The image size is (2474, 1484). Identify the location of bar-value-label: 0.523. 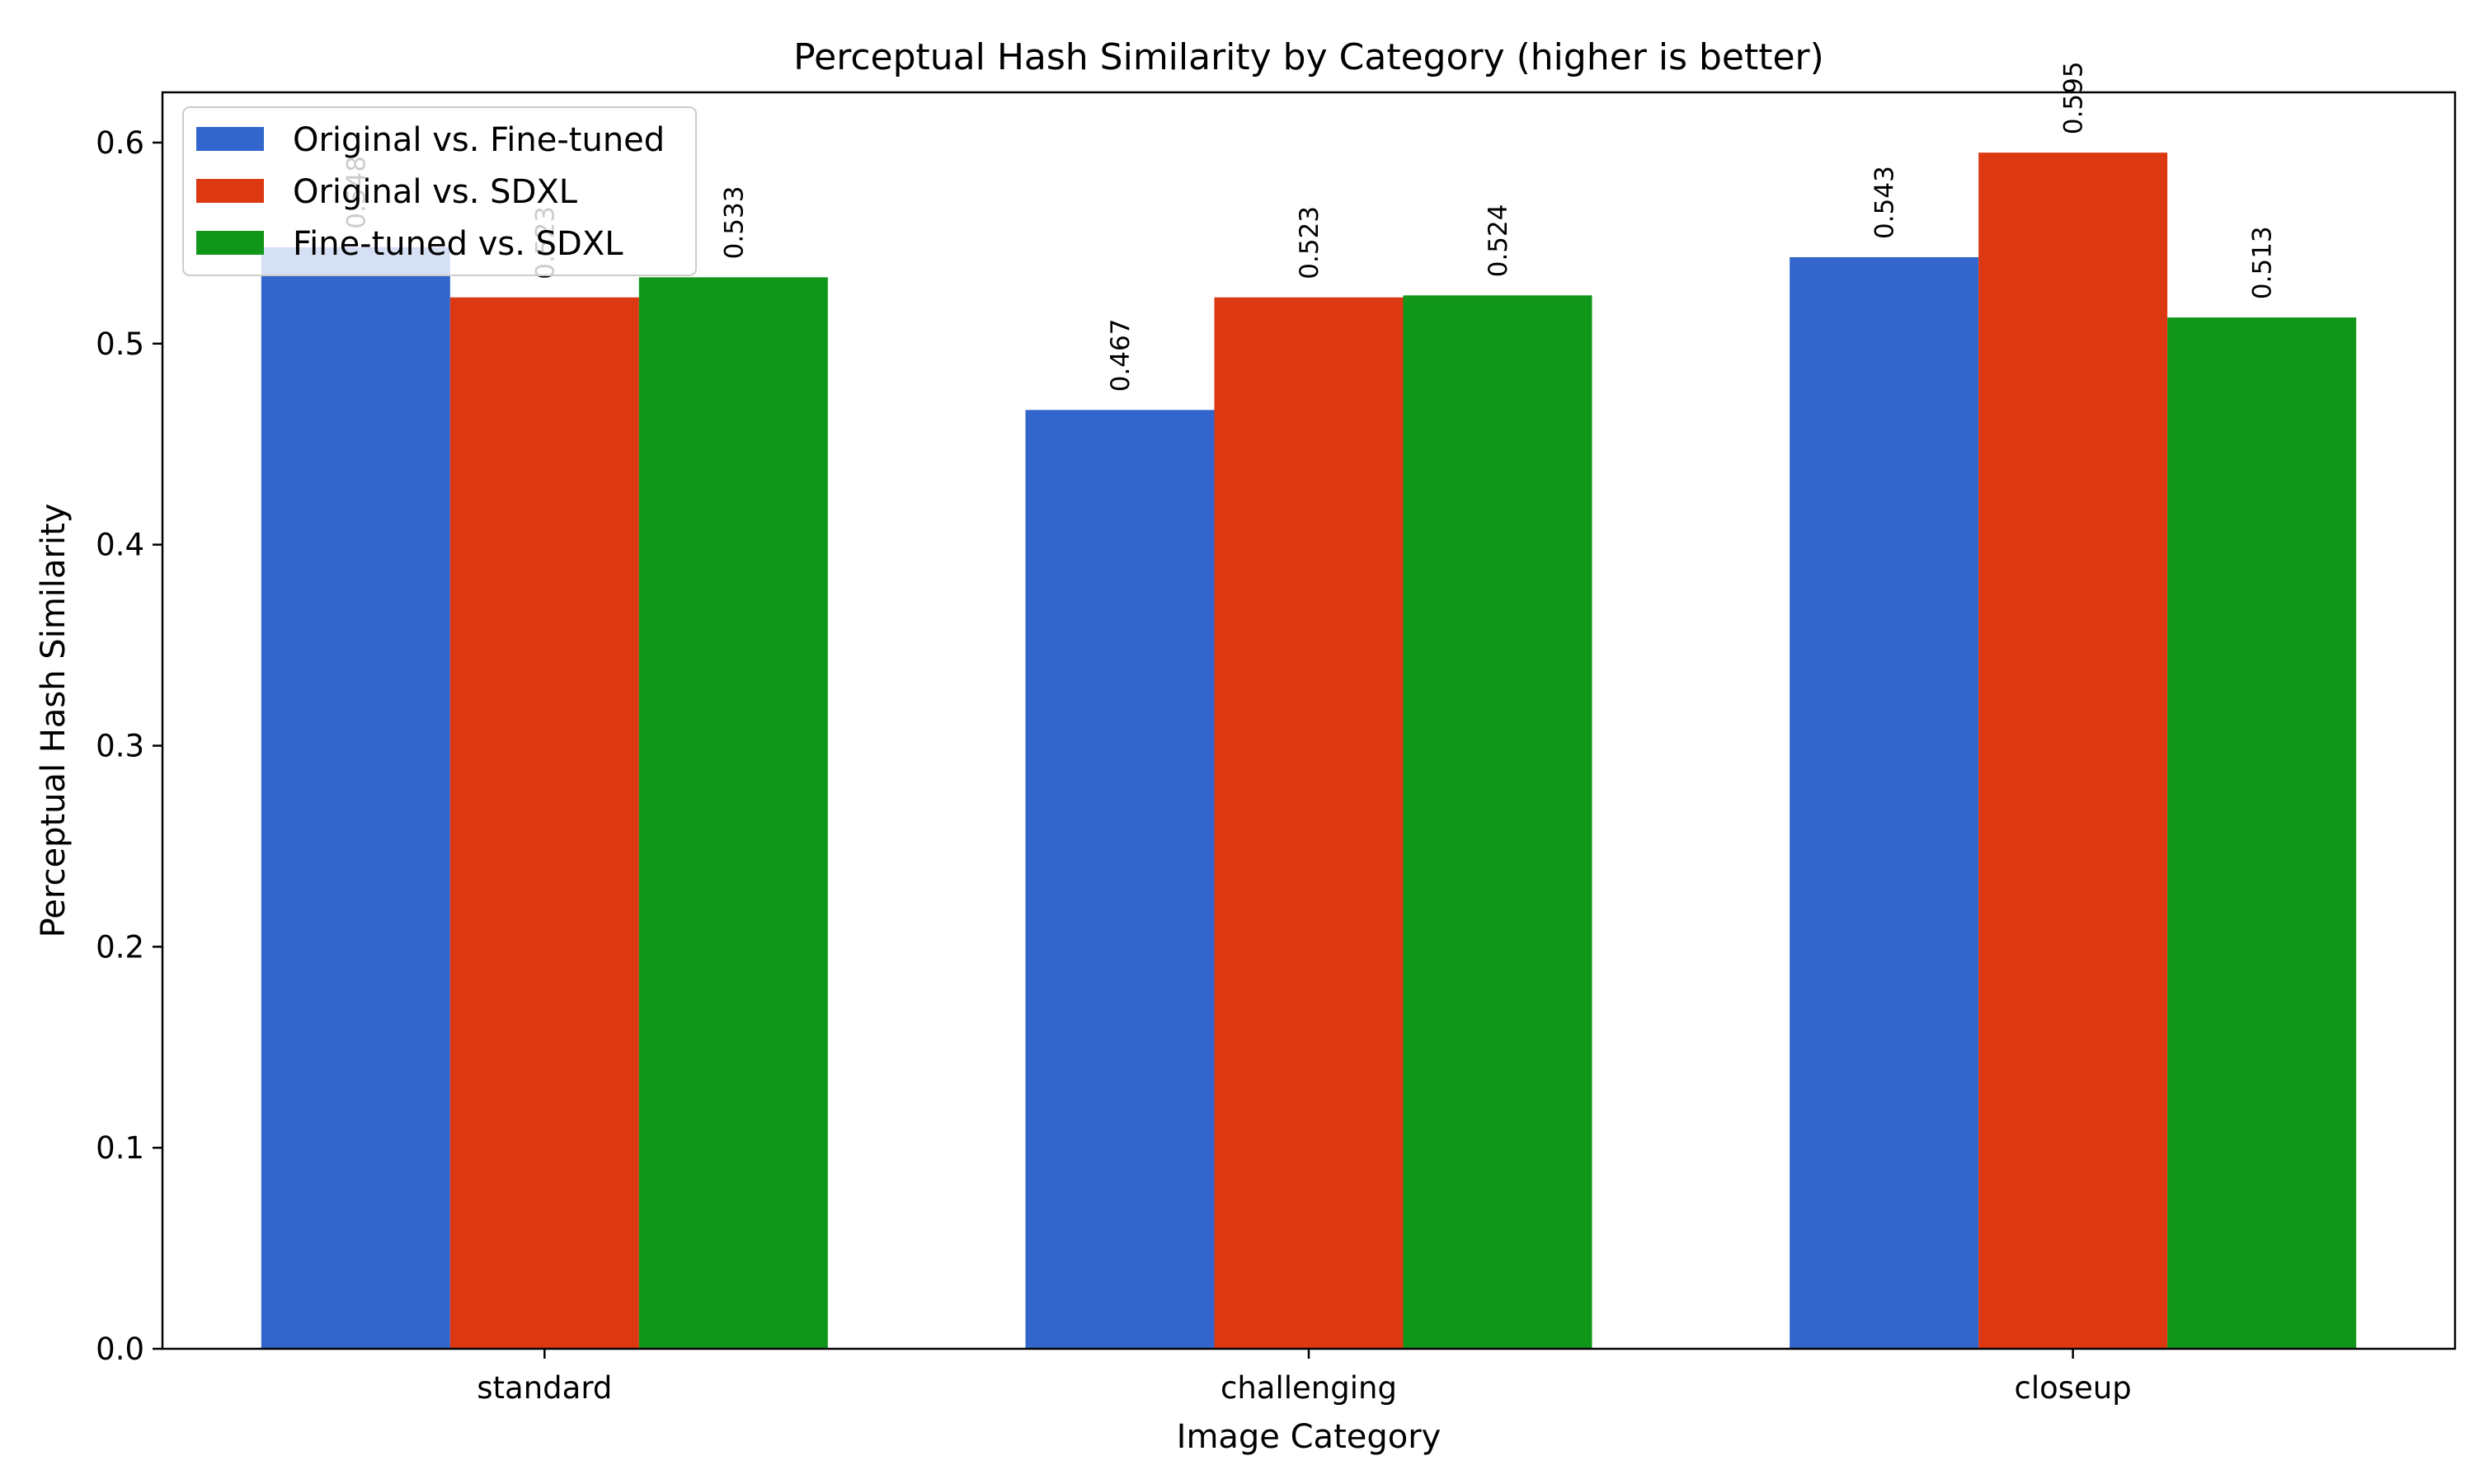
(1309, 242).